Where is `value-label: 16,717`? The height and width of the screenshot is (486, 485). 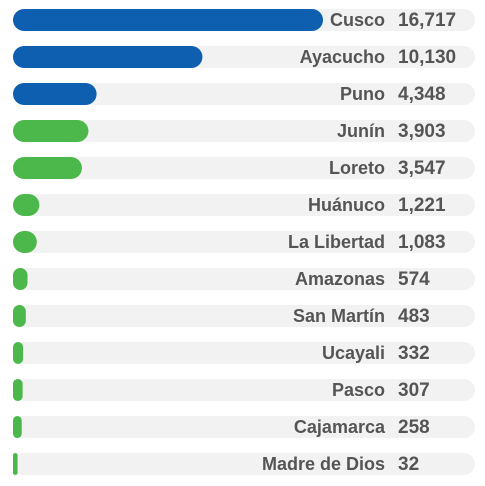 value-label: 16,717 is located at coordinates (427, 20).